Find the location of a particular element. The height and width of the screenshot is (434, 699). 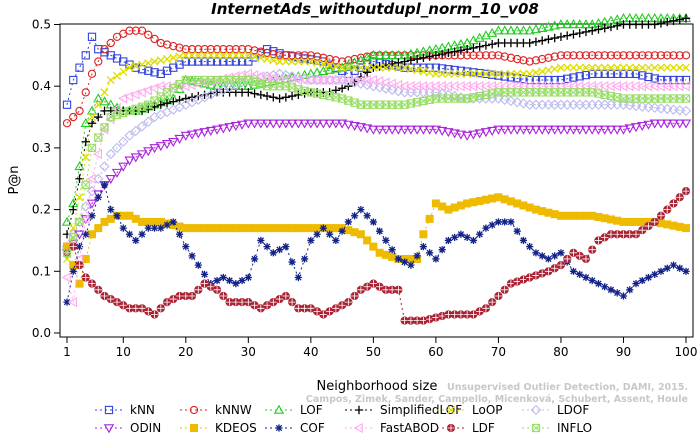

x-tick-label: 20 is located at coordinates (185, 352).